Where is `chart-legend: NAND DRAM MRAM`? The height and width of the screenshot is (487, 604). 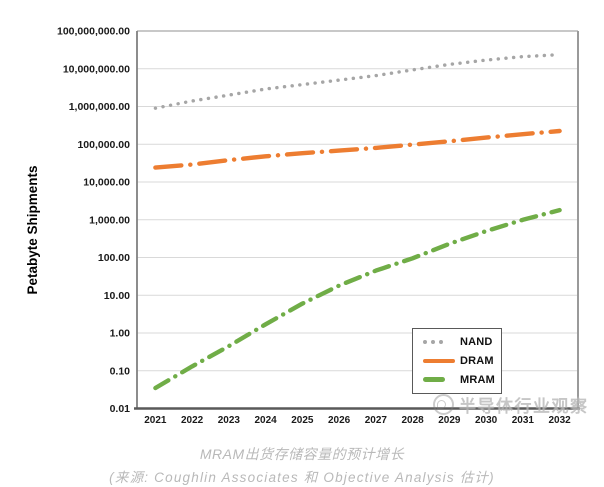
chart-legend: NAND DRAM MRAM is located at coordinates (457, 361).